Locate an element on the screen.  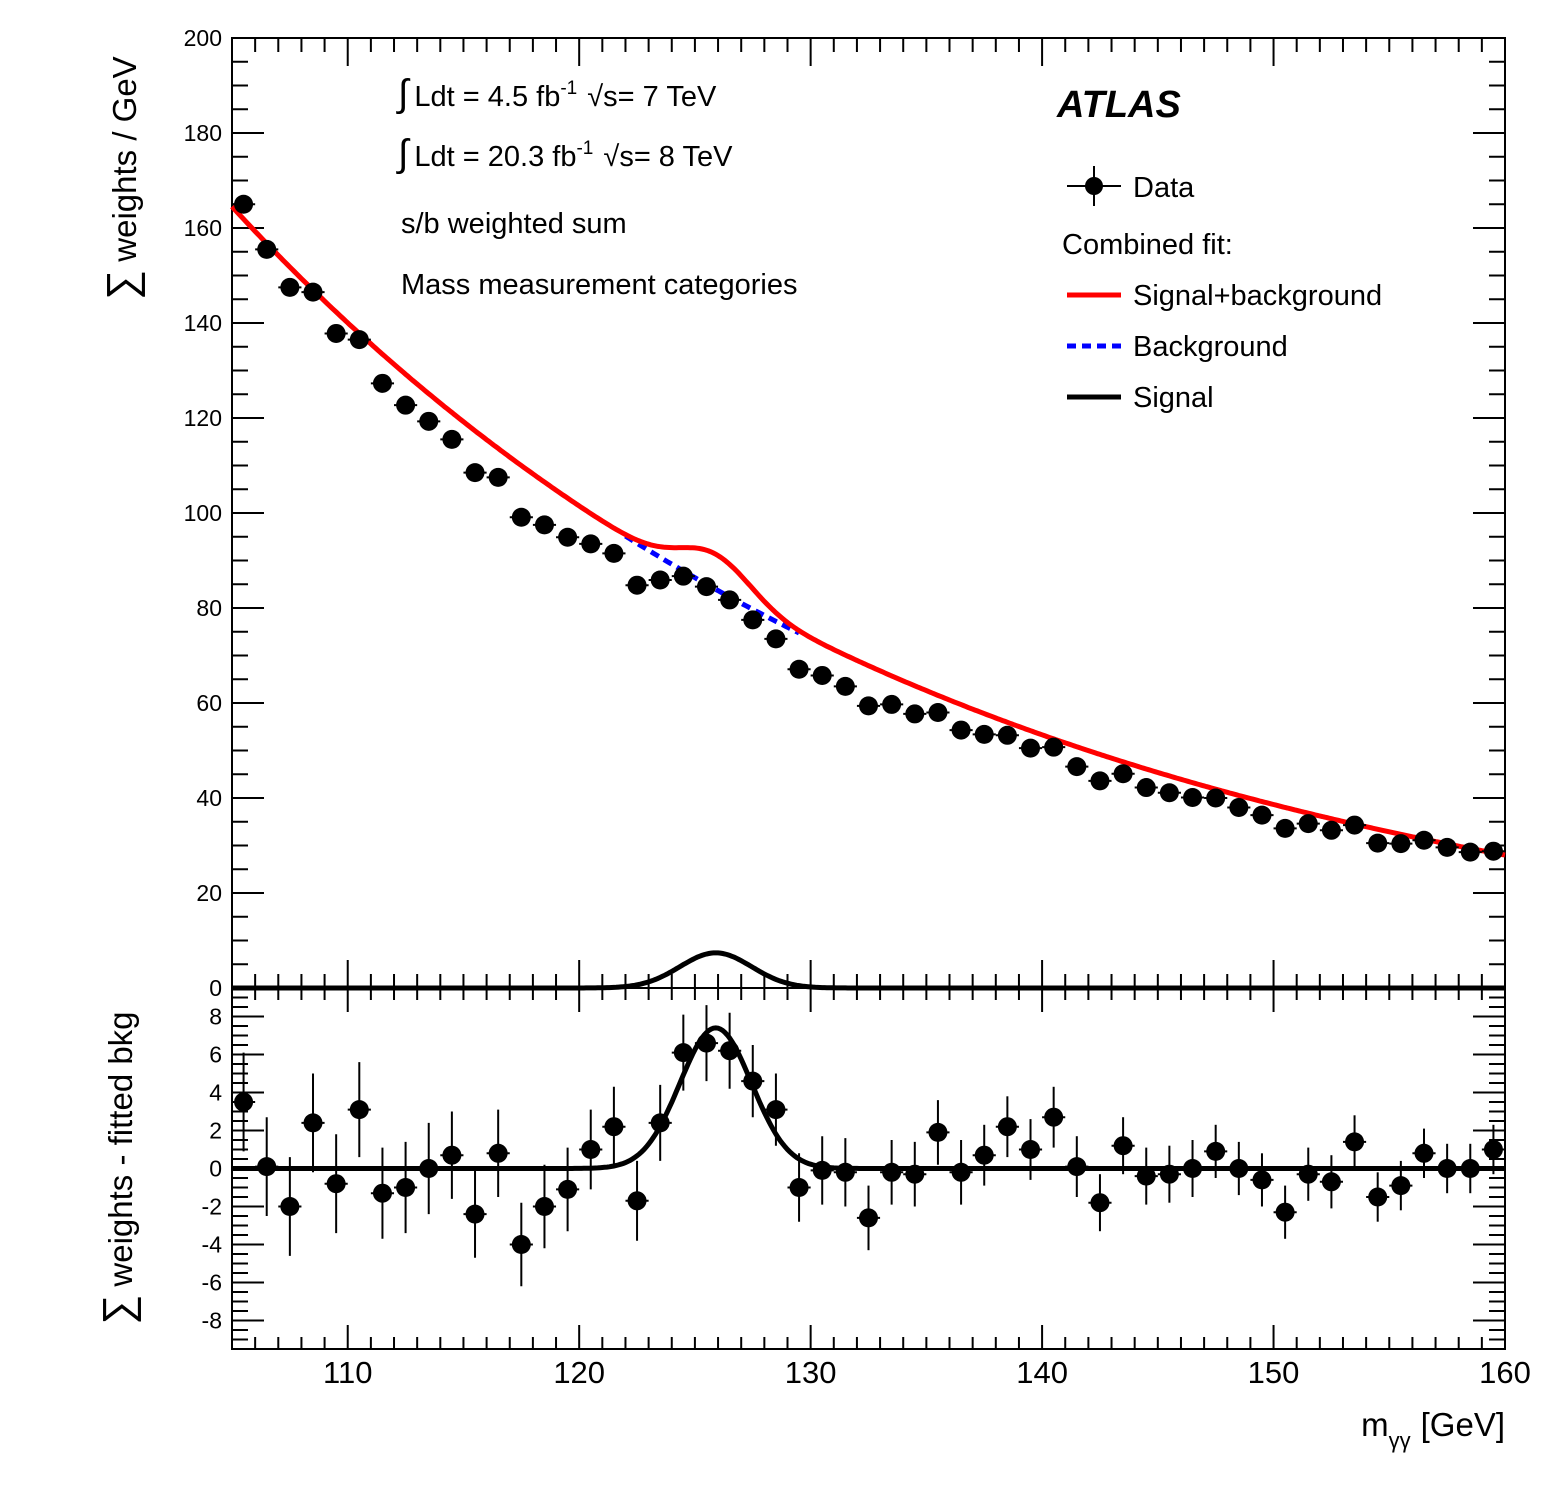
bottom-y-tick-label: 4 is located at coordinates (215, 1093).